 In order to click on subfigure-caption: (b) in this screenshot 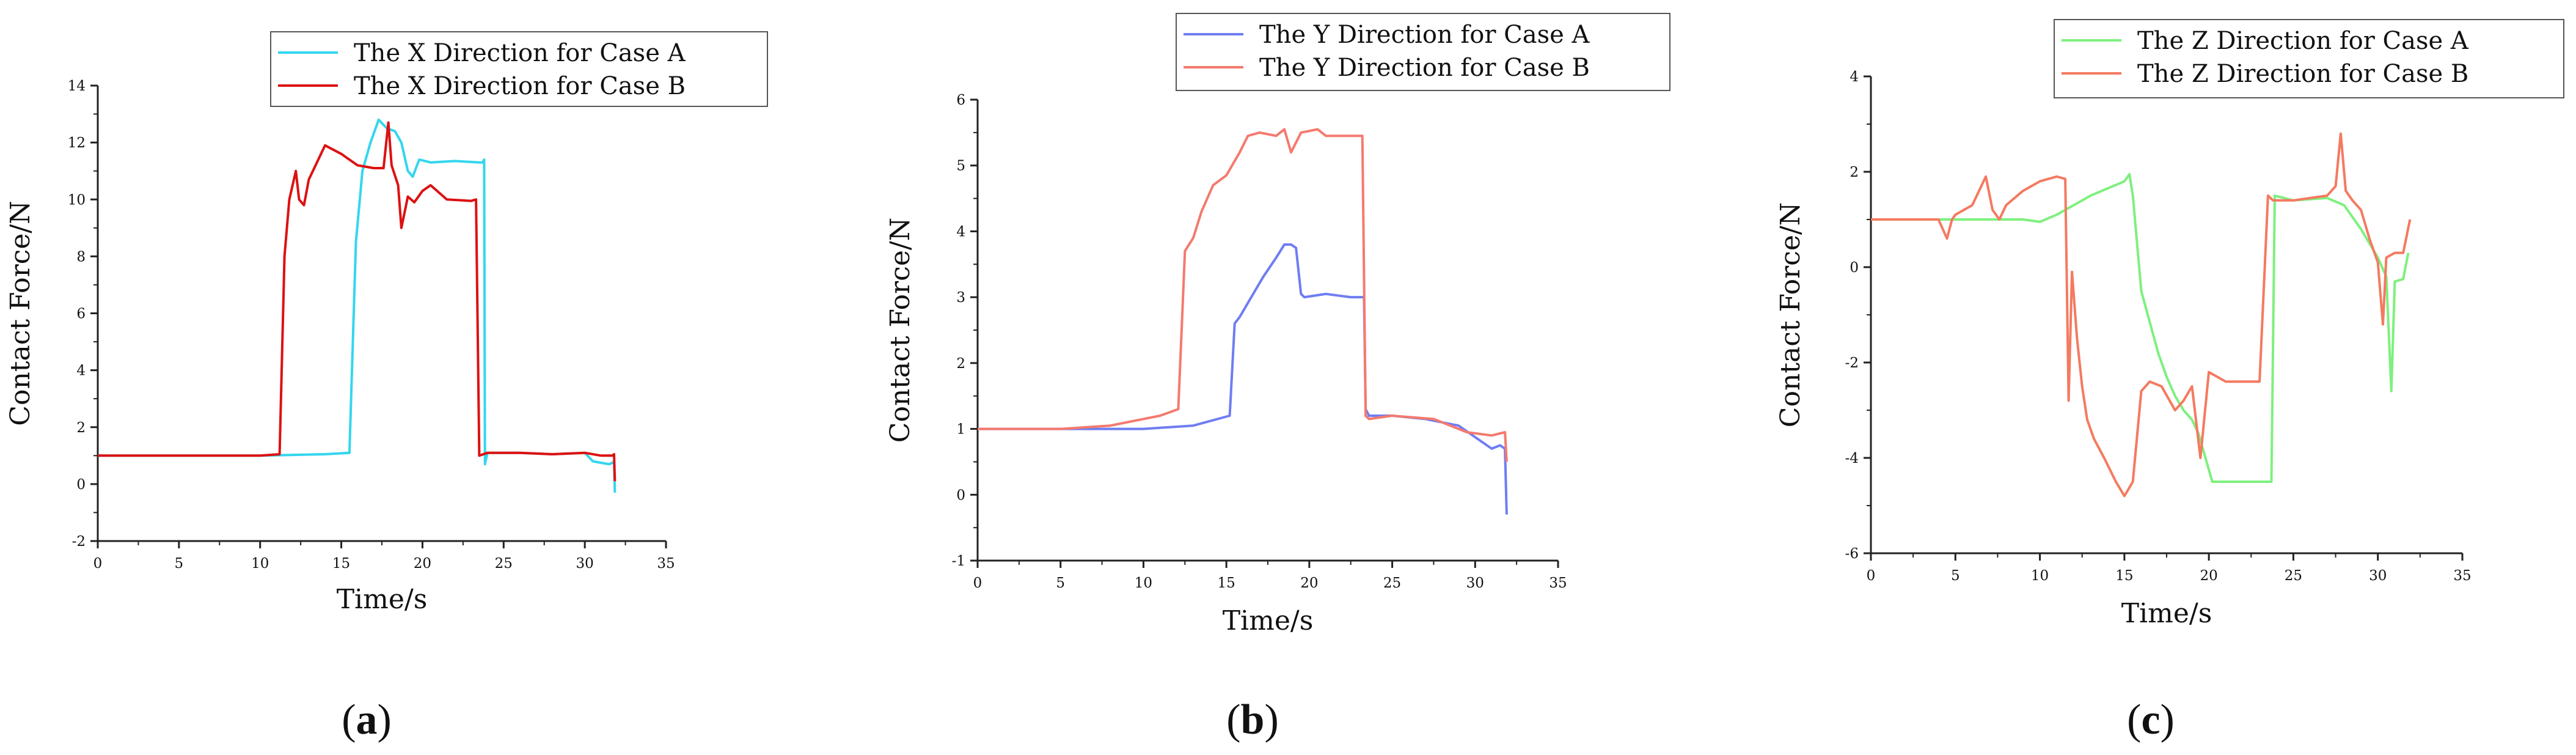, I will do `click(1252, 719)`.